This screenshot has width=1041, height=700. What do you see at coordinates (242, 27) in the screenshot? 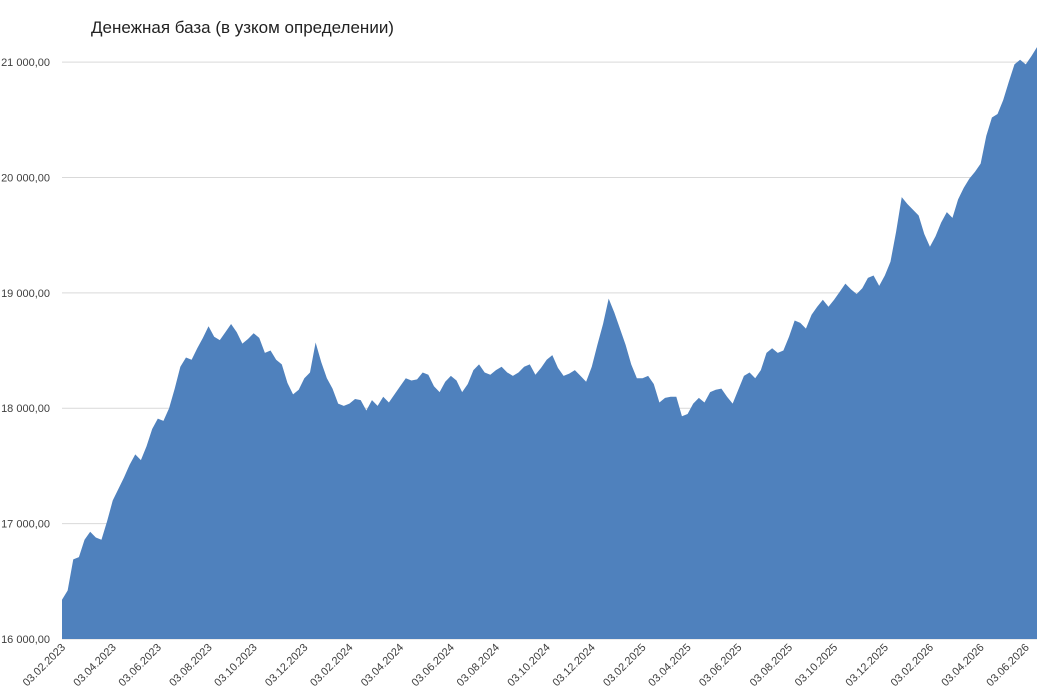
I see `chart-title: Денежная база (в узком определении)` at bounding box center [242, 27].